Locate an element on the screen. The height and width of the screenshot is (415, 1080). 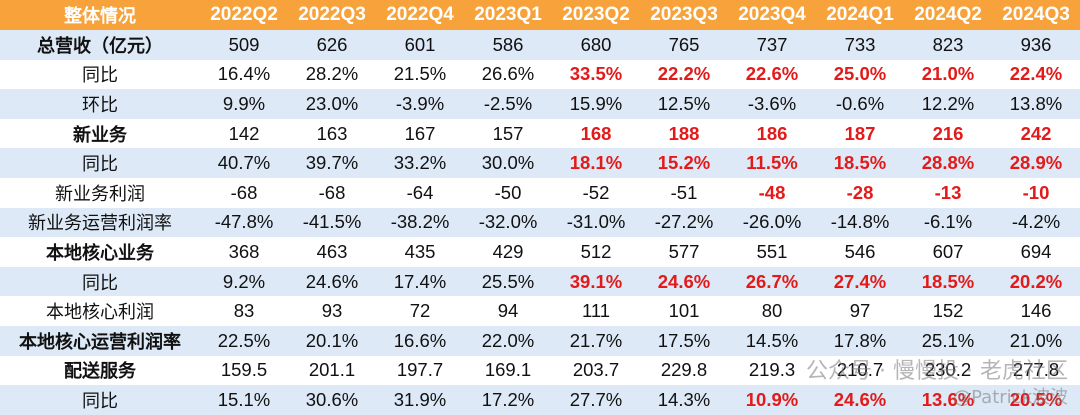
row-label: 环比 is located at coordinates (100, 104).